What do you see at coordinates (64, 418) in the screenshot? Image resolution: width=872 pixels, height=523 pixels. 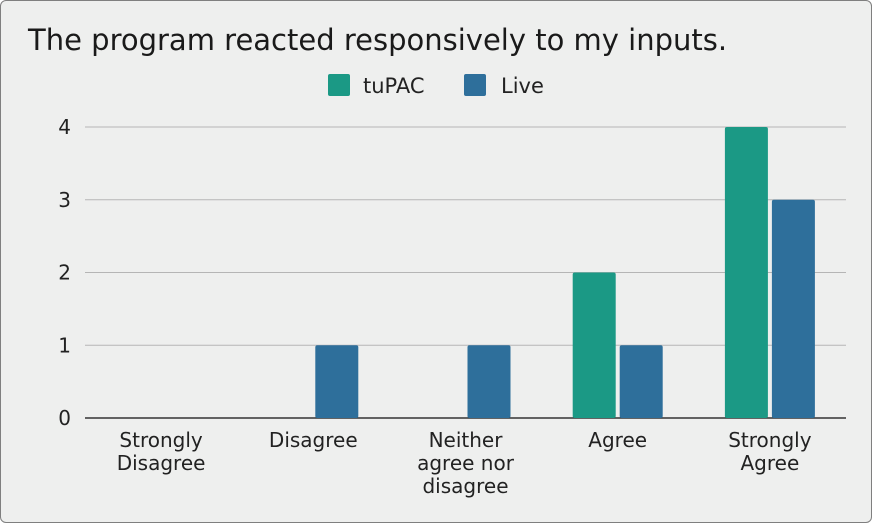 I see `y-tick-label: 0` at bounding box center [64, 418].